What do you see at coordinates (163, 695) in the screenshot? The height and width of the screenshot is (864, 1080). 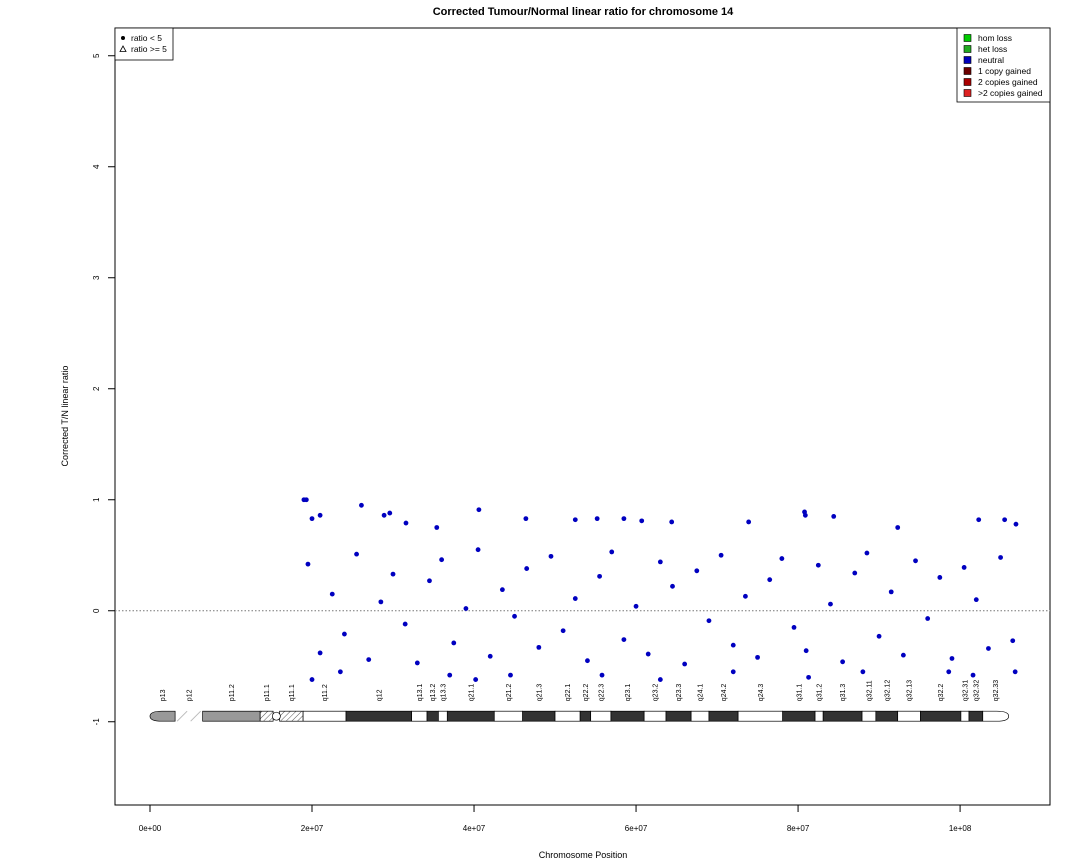 I see `band-label: p13` at bounding box center [163, 695].